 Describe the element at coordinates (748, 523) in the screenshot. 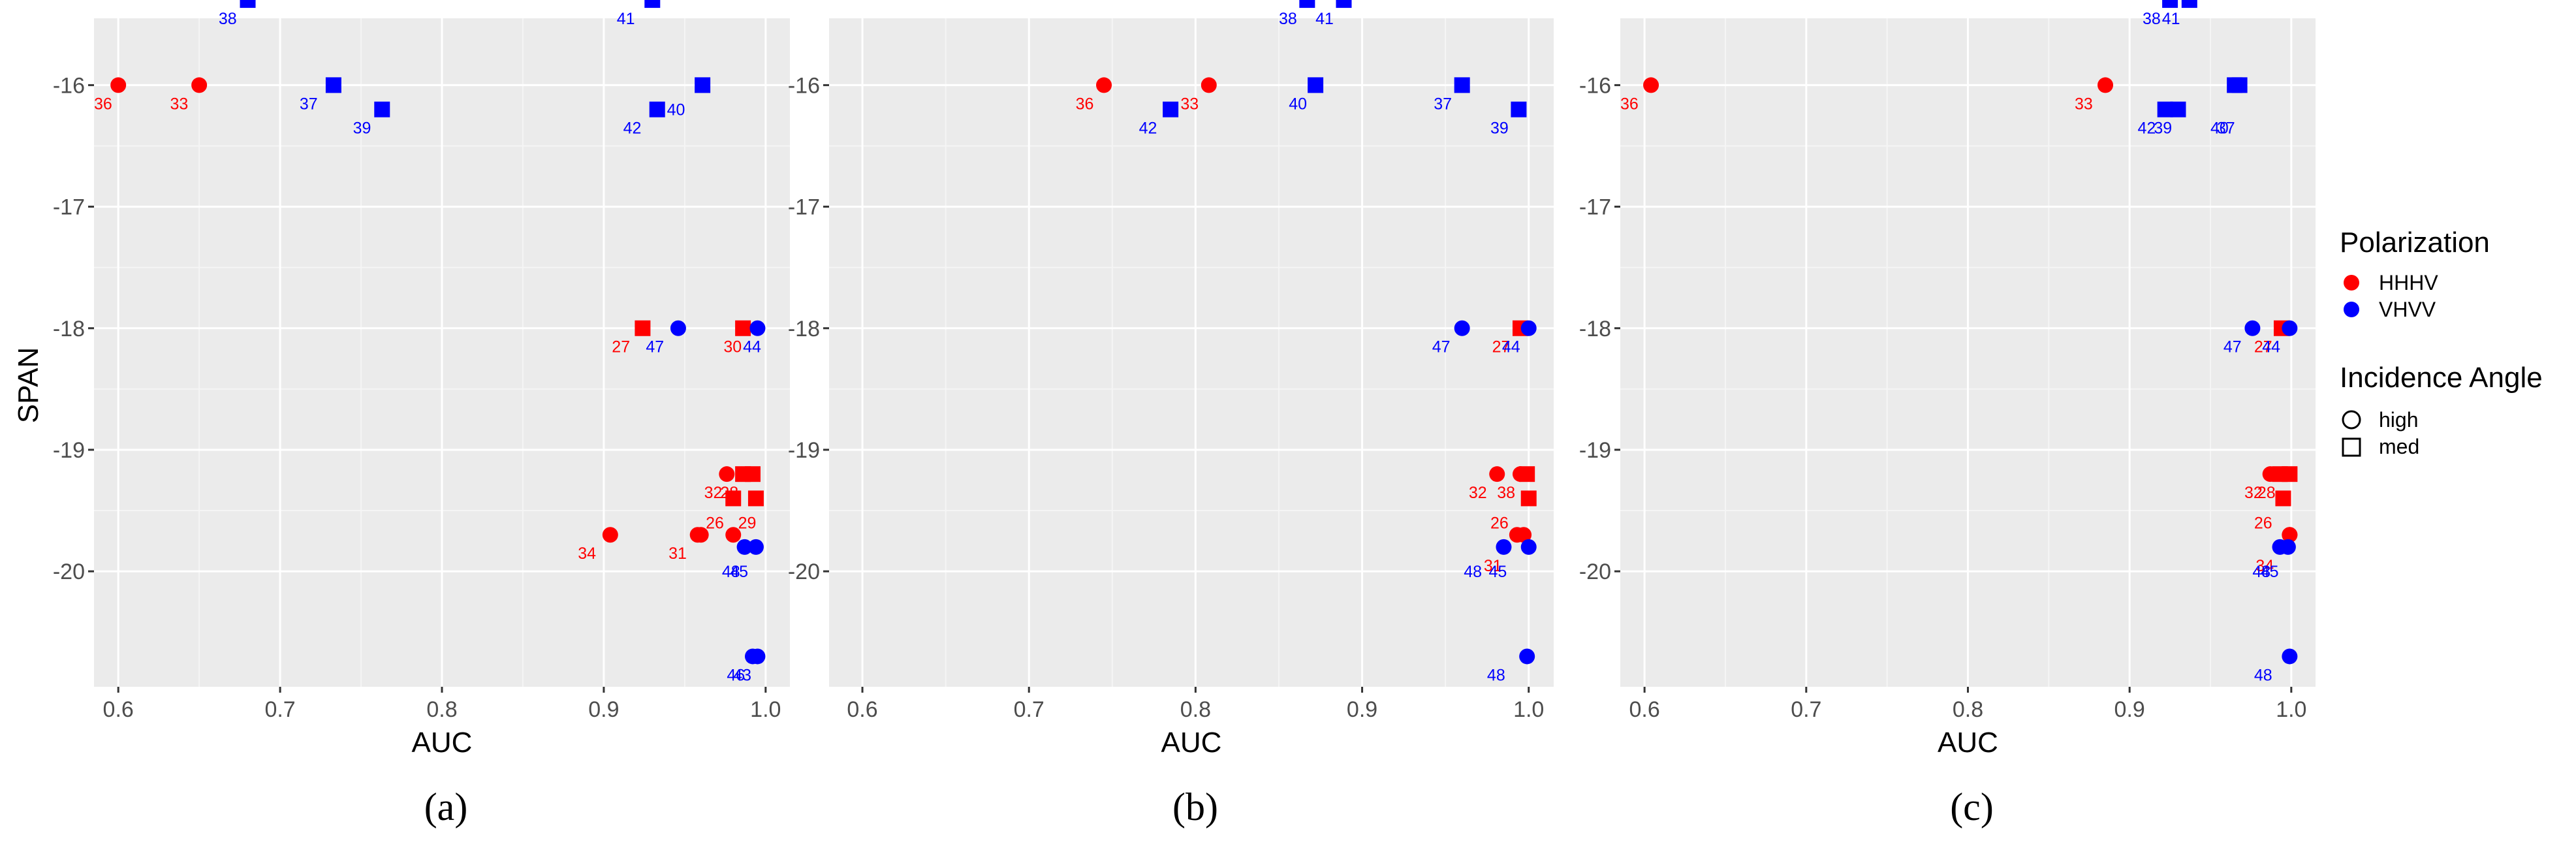

I see `data-point-label: 29` at that location.